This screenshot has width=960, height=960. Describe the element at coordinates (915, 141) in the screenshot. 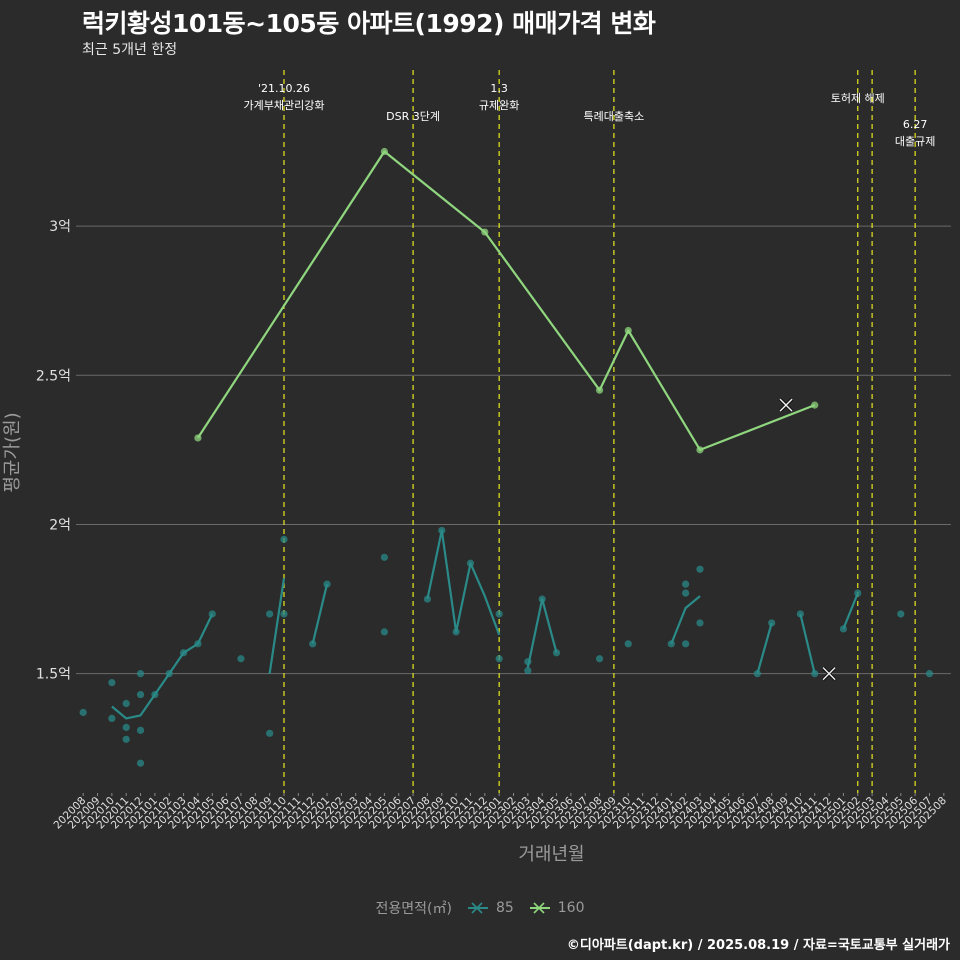

I see `event-label: 대출규제` at that location.